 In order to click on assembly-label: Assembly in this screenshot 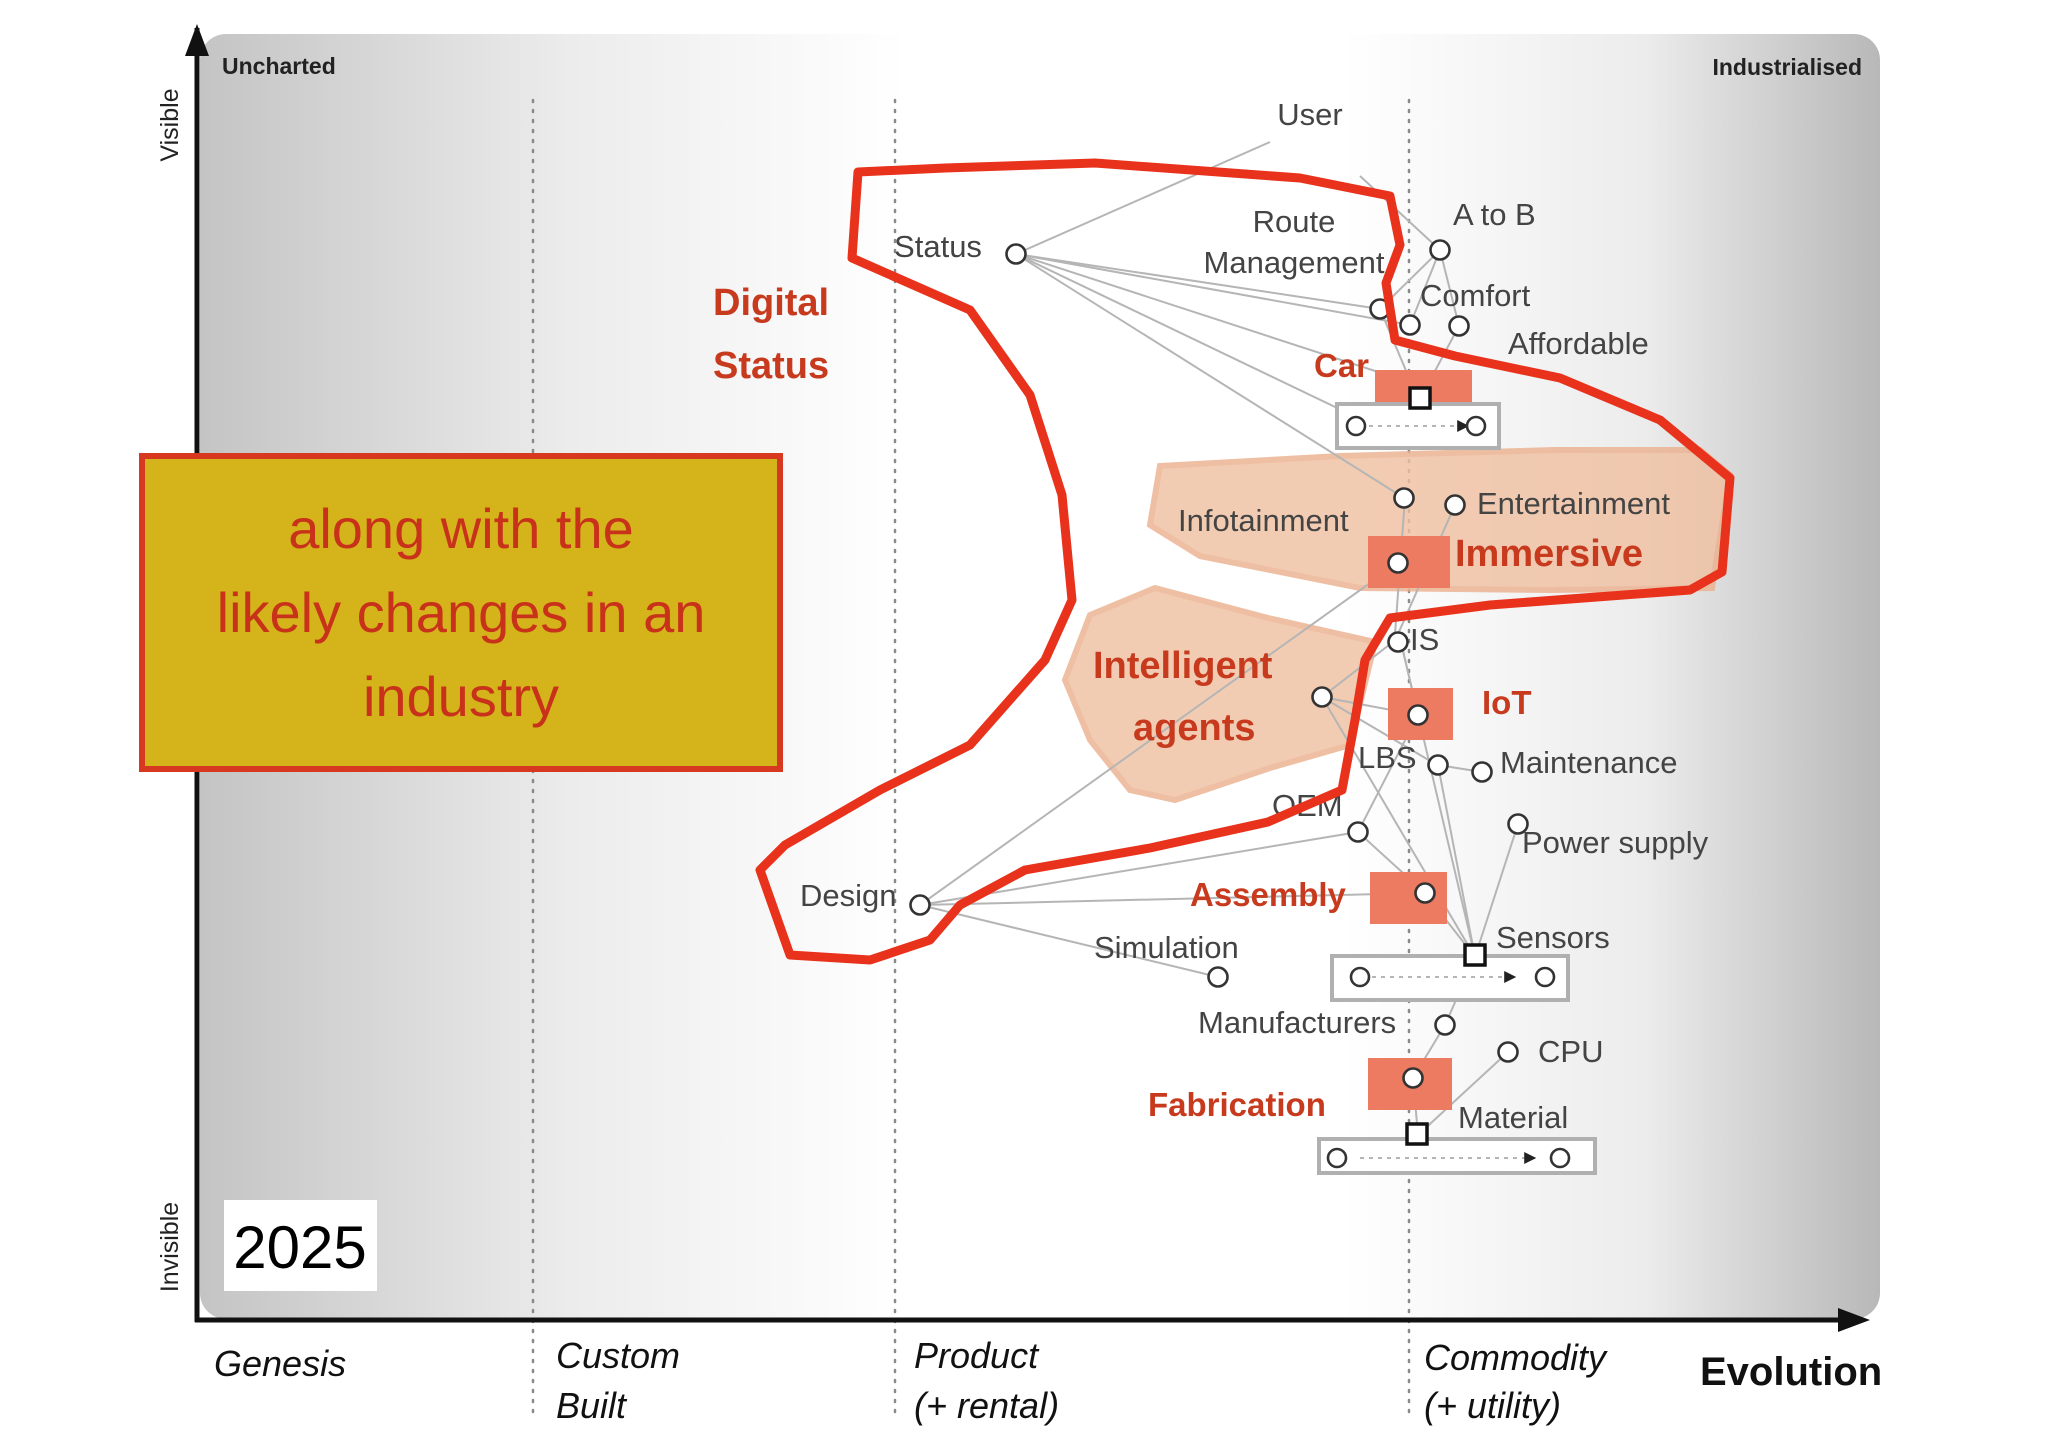, I will do `click(1268, 894)`.